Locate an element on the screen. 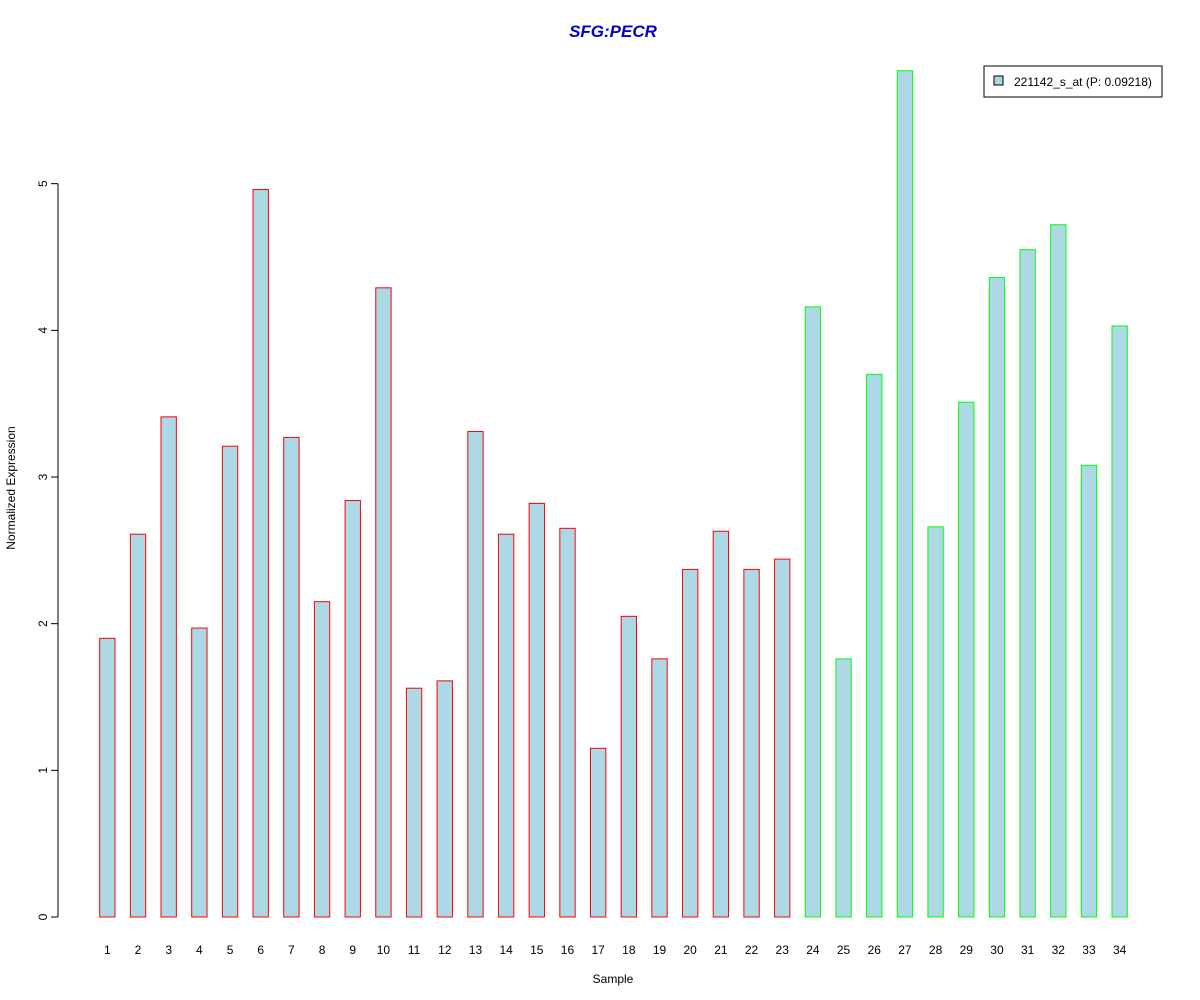 Image resolution: width=1200 pixels, height=1000 pixels. x-tick-label: 34 is located at coordinates (1120, 950).